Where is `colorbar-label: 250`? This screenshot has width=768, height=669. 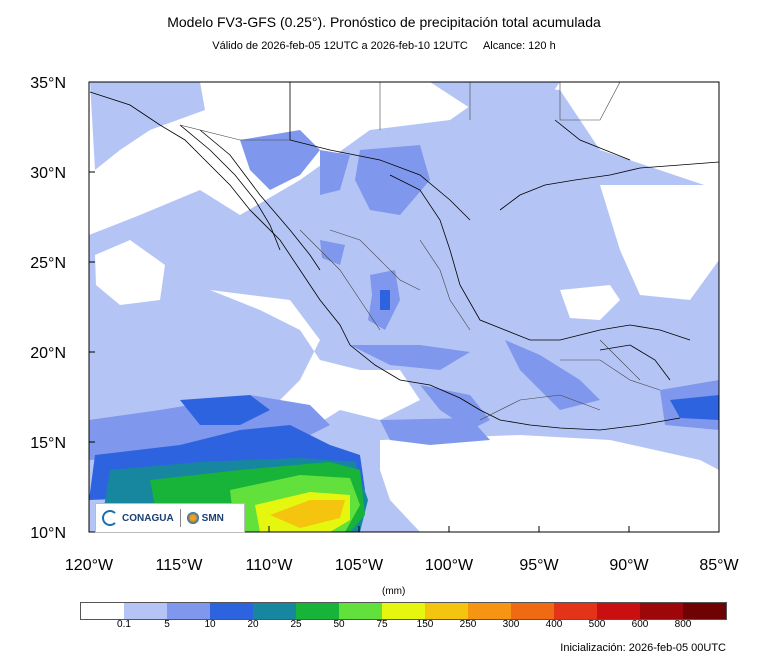
colorbar-label: 250 is located at coordinates (468, 624).